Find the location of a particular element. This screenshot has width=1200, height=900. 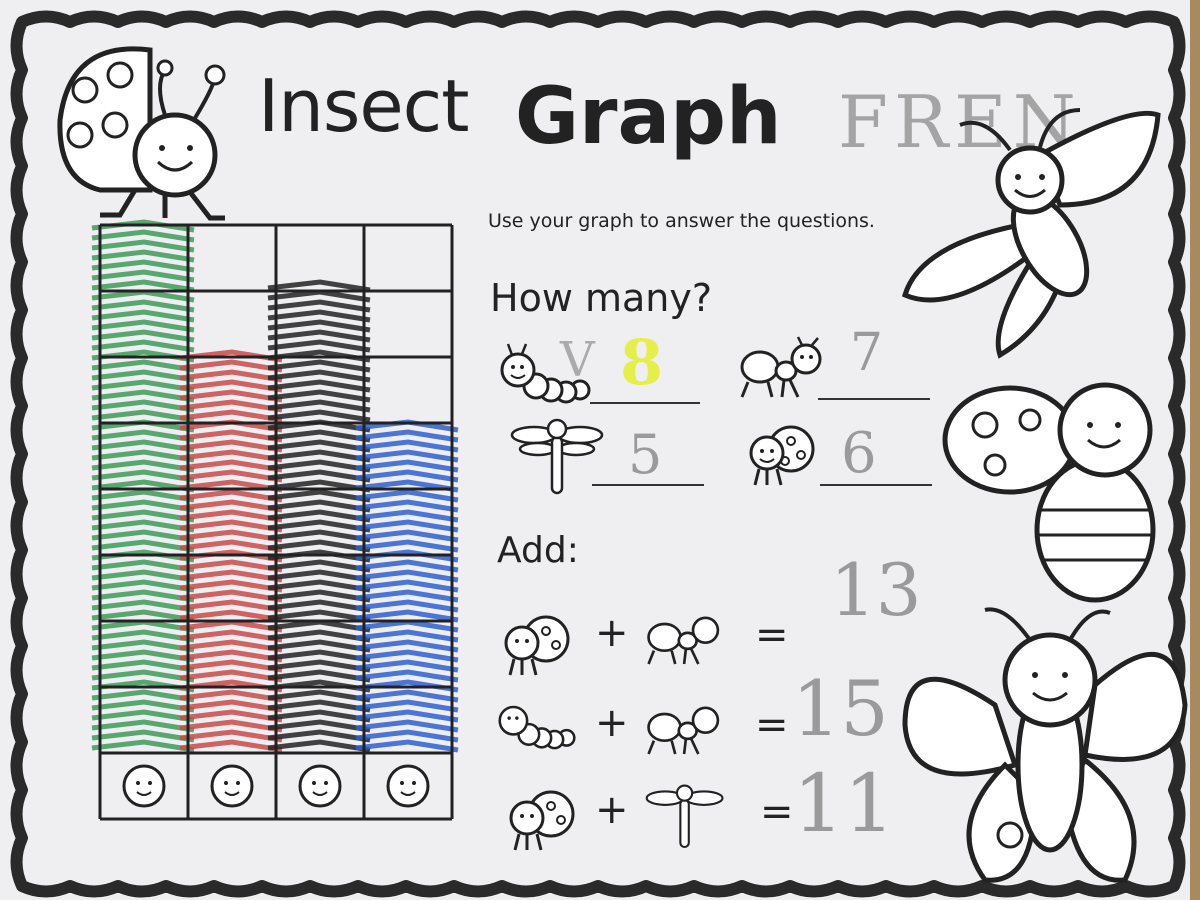

add-row-2: + = 15 is located at coordinates (702, 717).